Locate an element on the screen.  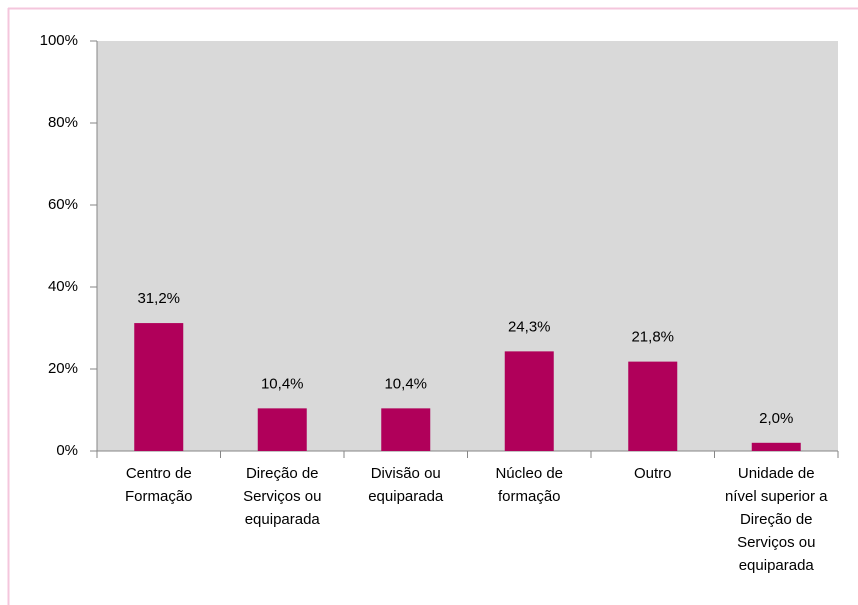
value-label: 31,2% is located at coordinates (158, 298).